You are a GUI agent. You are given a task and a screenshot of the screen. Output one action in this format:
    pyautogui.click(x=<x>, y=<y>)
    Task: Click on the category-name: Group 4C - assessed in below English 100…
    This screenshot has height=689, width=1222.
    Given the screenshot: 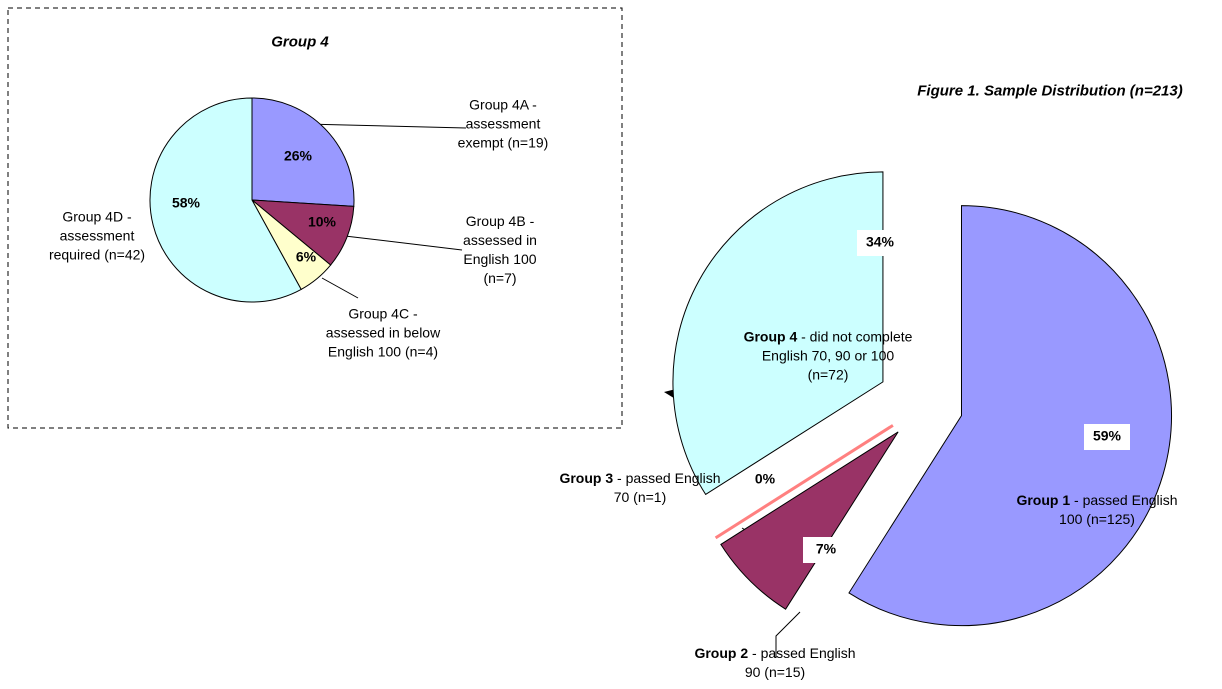 What is the action you would take?
    pyautogui.click(x=383, y=332)
    